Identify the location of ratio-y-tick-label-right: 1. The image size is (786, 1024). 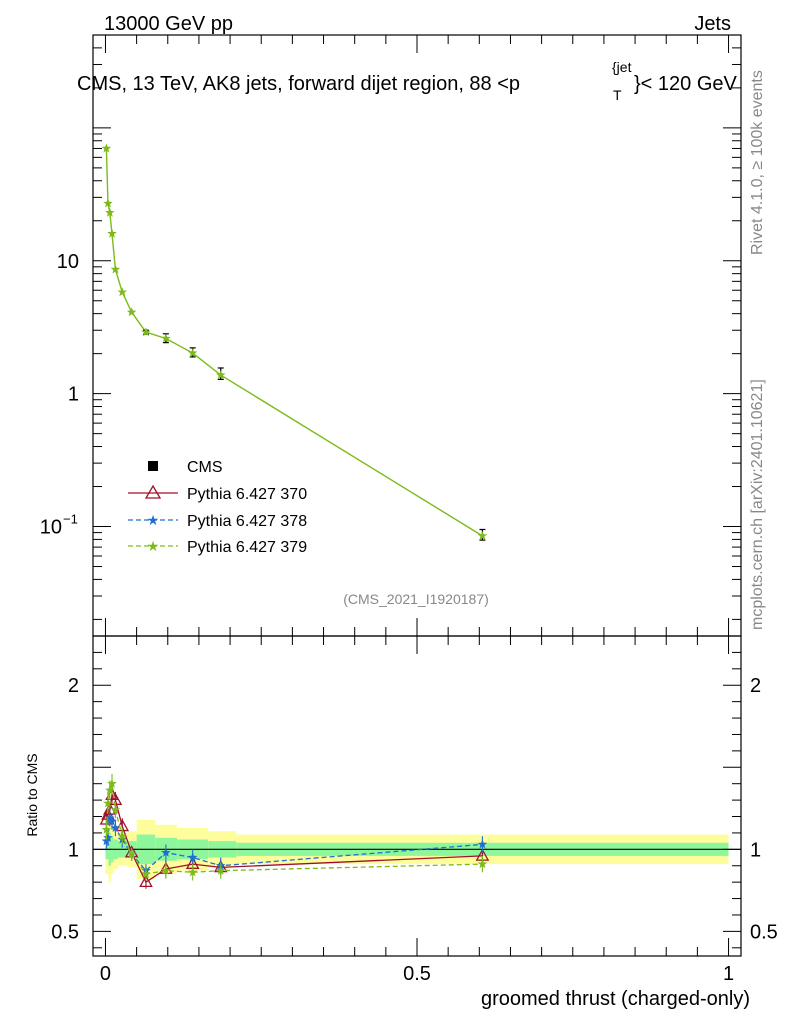
(755, 850).